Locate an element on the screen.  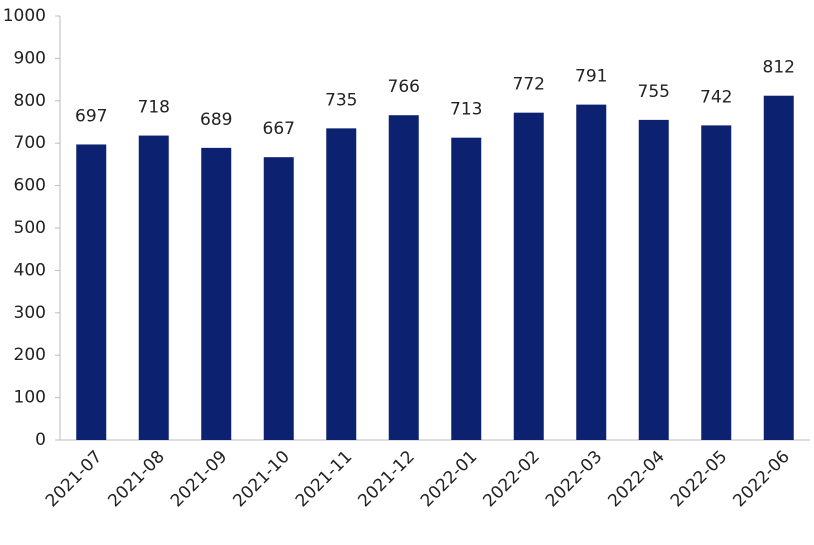
x-tick-label: 2022-04 is located at coordinates (636, 479).